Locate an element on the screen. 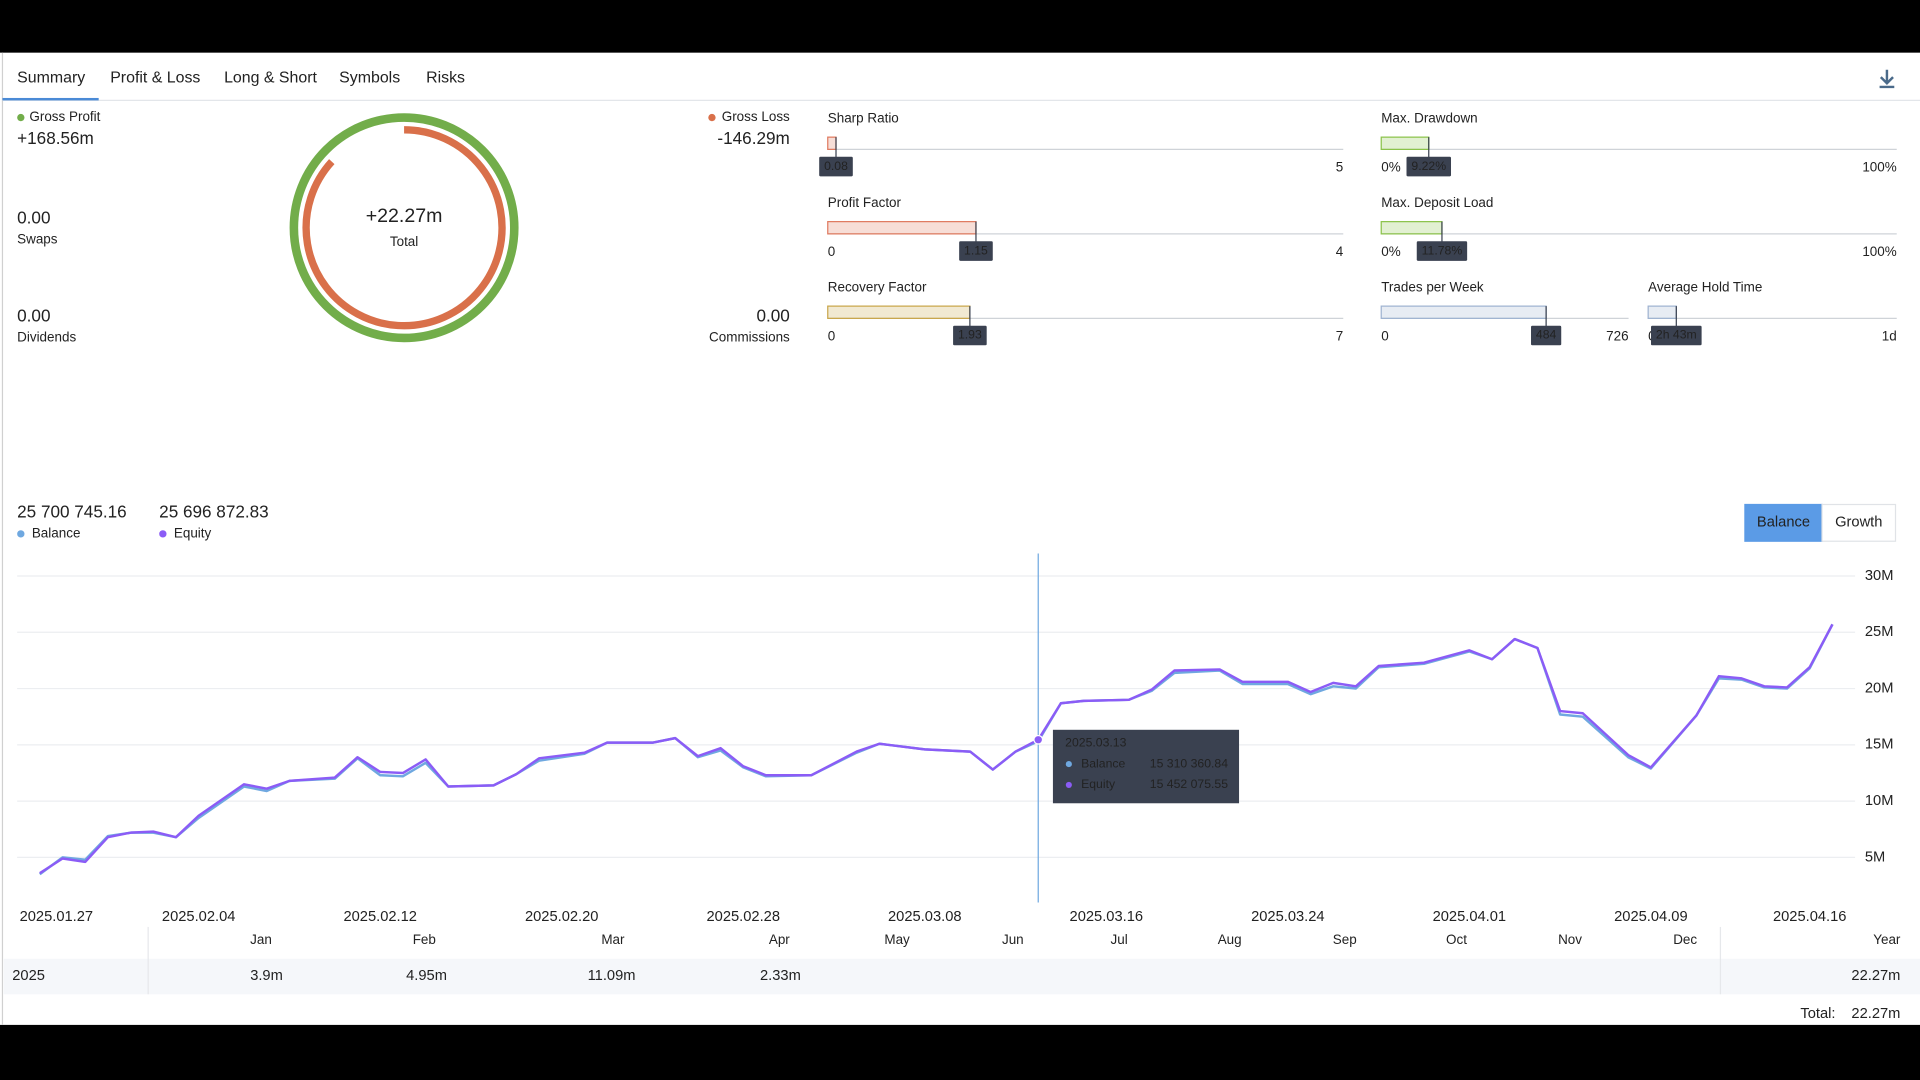 The image size is (1920, 1080). dividends-value: 0.00 is located at coordinates (33, 316).